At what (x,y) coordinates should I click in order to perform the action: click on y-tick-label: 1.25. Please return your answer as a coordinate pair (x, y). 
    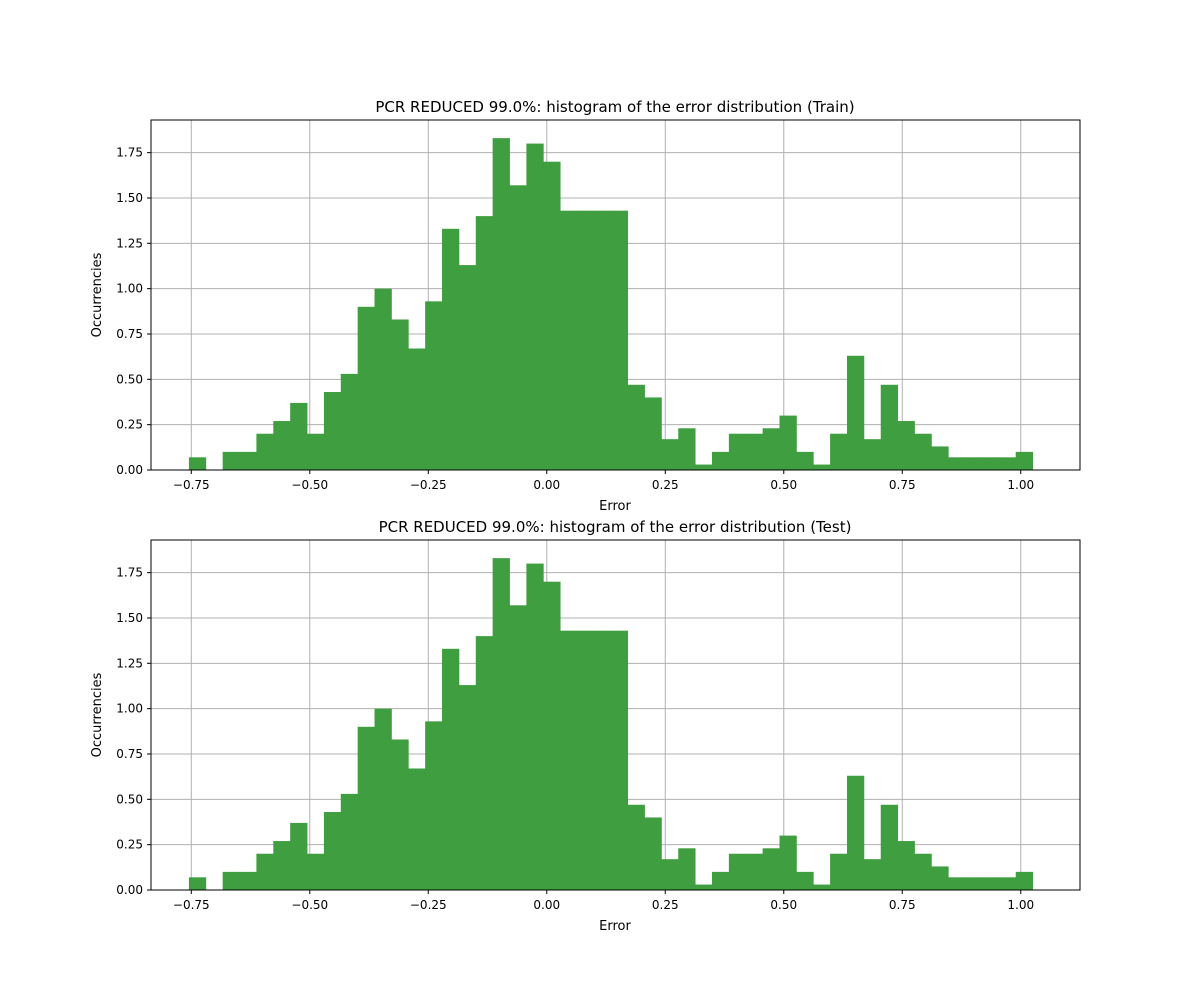
    Looking at the image, I should click on (129, 243).